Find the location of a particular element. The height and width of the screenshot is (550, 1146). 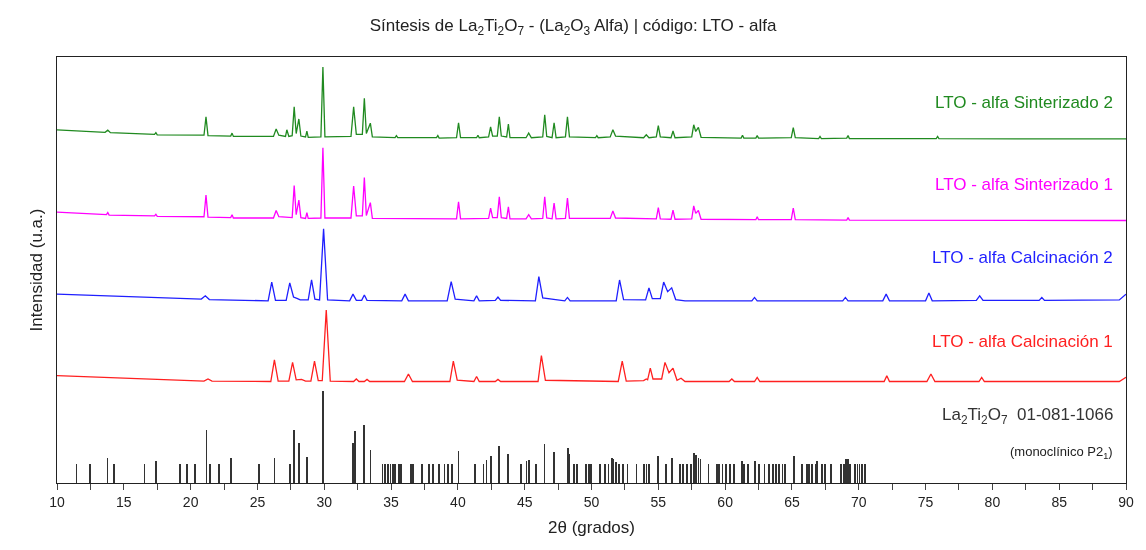

chart-title: Síntesis de La$_{2}$Ti$_{2}$O$_{7}$ - (La$_{2}$O$_{3}$ Alfa) | código: LTO - alfa is located at coordinates (573, 27).